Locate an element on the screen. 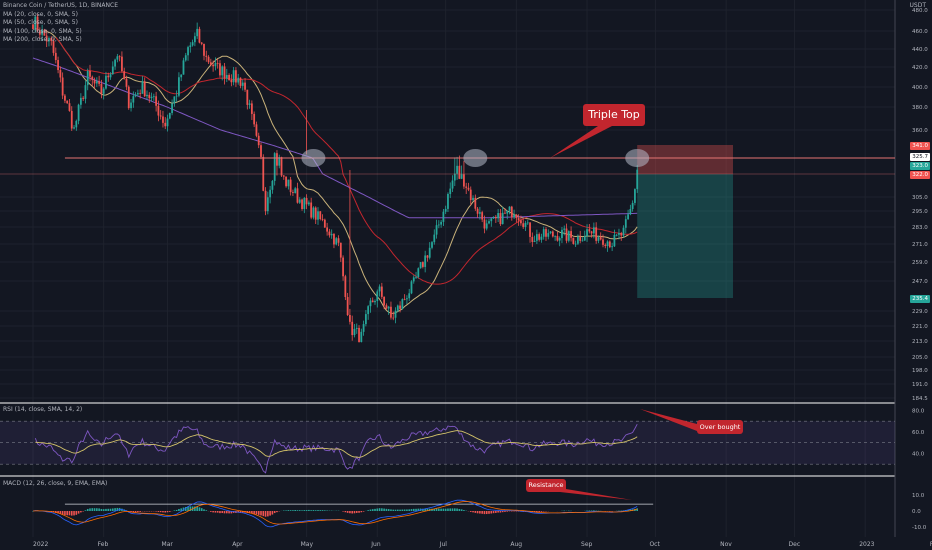 This screenshot has width=932, height=550. over-bought-callout: Over bought is located at coordinates (720, 427).